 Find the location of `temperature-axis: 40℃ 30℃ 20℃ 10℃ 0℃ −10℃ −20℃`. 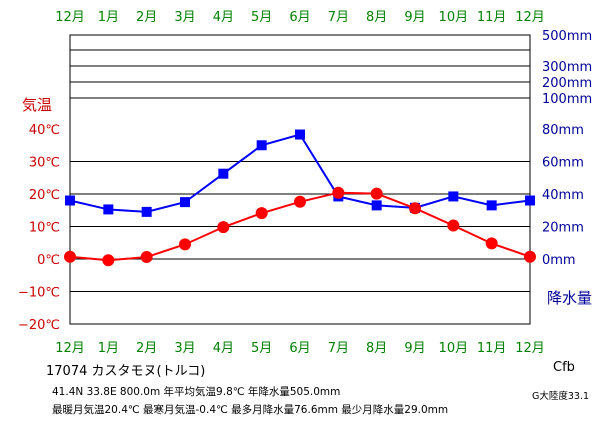

temperature-axis: 40℃ 30℃ 20℃ 10℃ 0℃ −10℃ −20℃ is located at coordinates (39, 228).